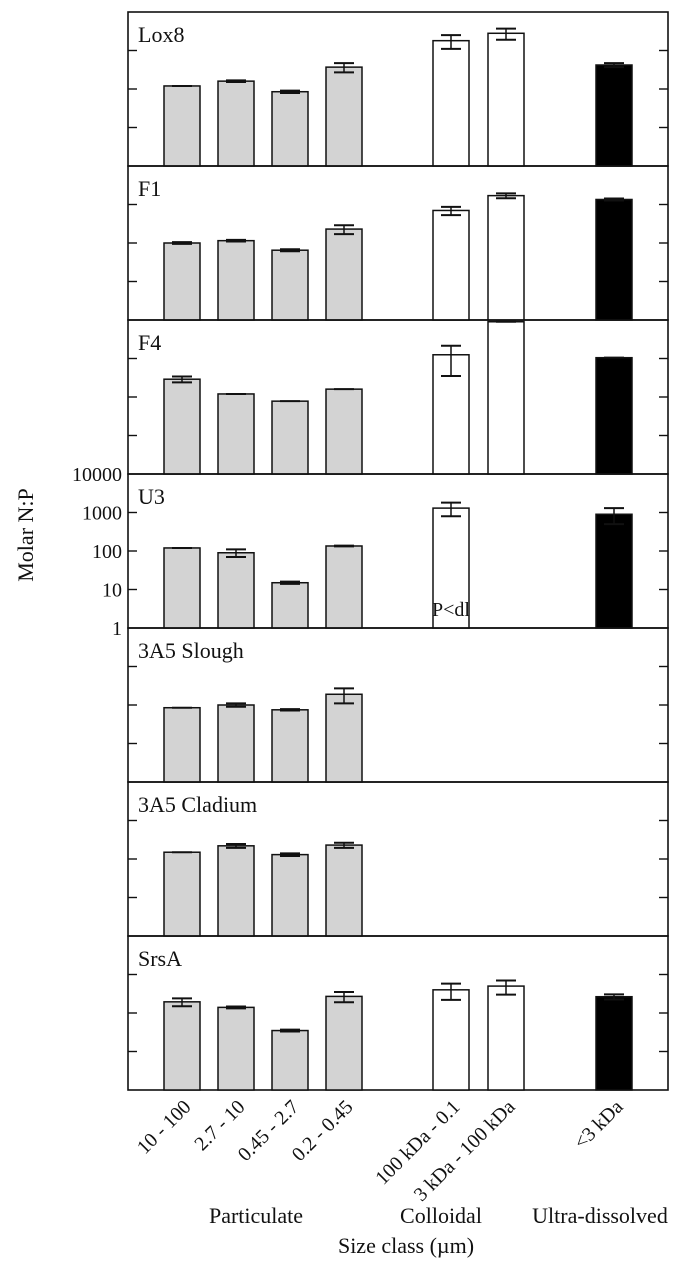 This screenshot has width=683, height=1270. What do you see at coordinates (398, 705) in the screenshot?
I see `panel-3a5-slough: 3A5 Slough` at bounding box center [398, 705].